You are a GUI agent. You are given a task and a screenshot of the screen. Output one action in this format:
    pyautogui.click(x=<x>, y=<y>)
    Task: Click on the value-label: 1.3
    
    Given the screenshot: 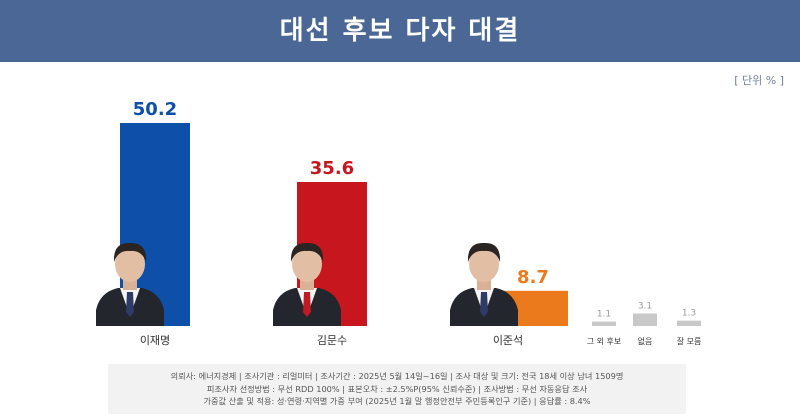 What is the action you would take?
    pyautogui.click(x=689, y=314)
    